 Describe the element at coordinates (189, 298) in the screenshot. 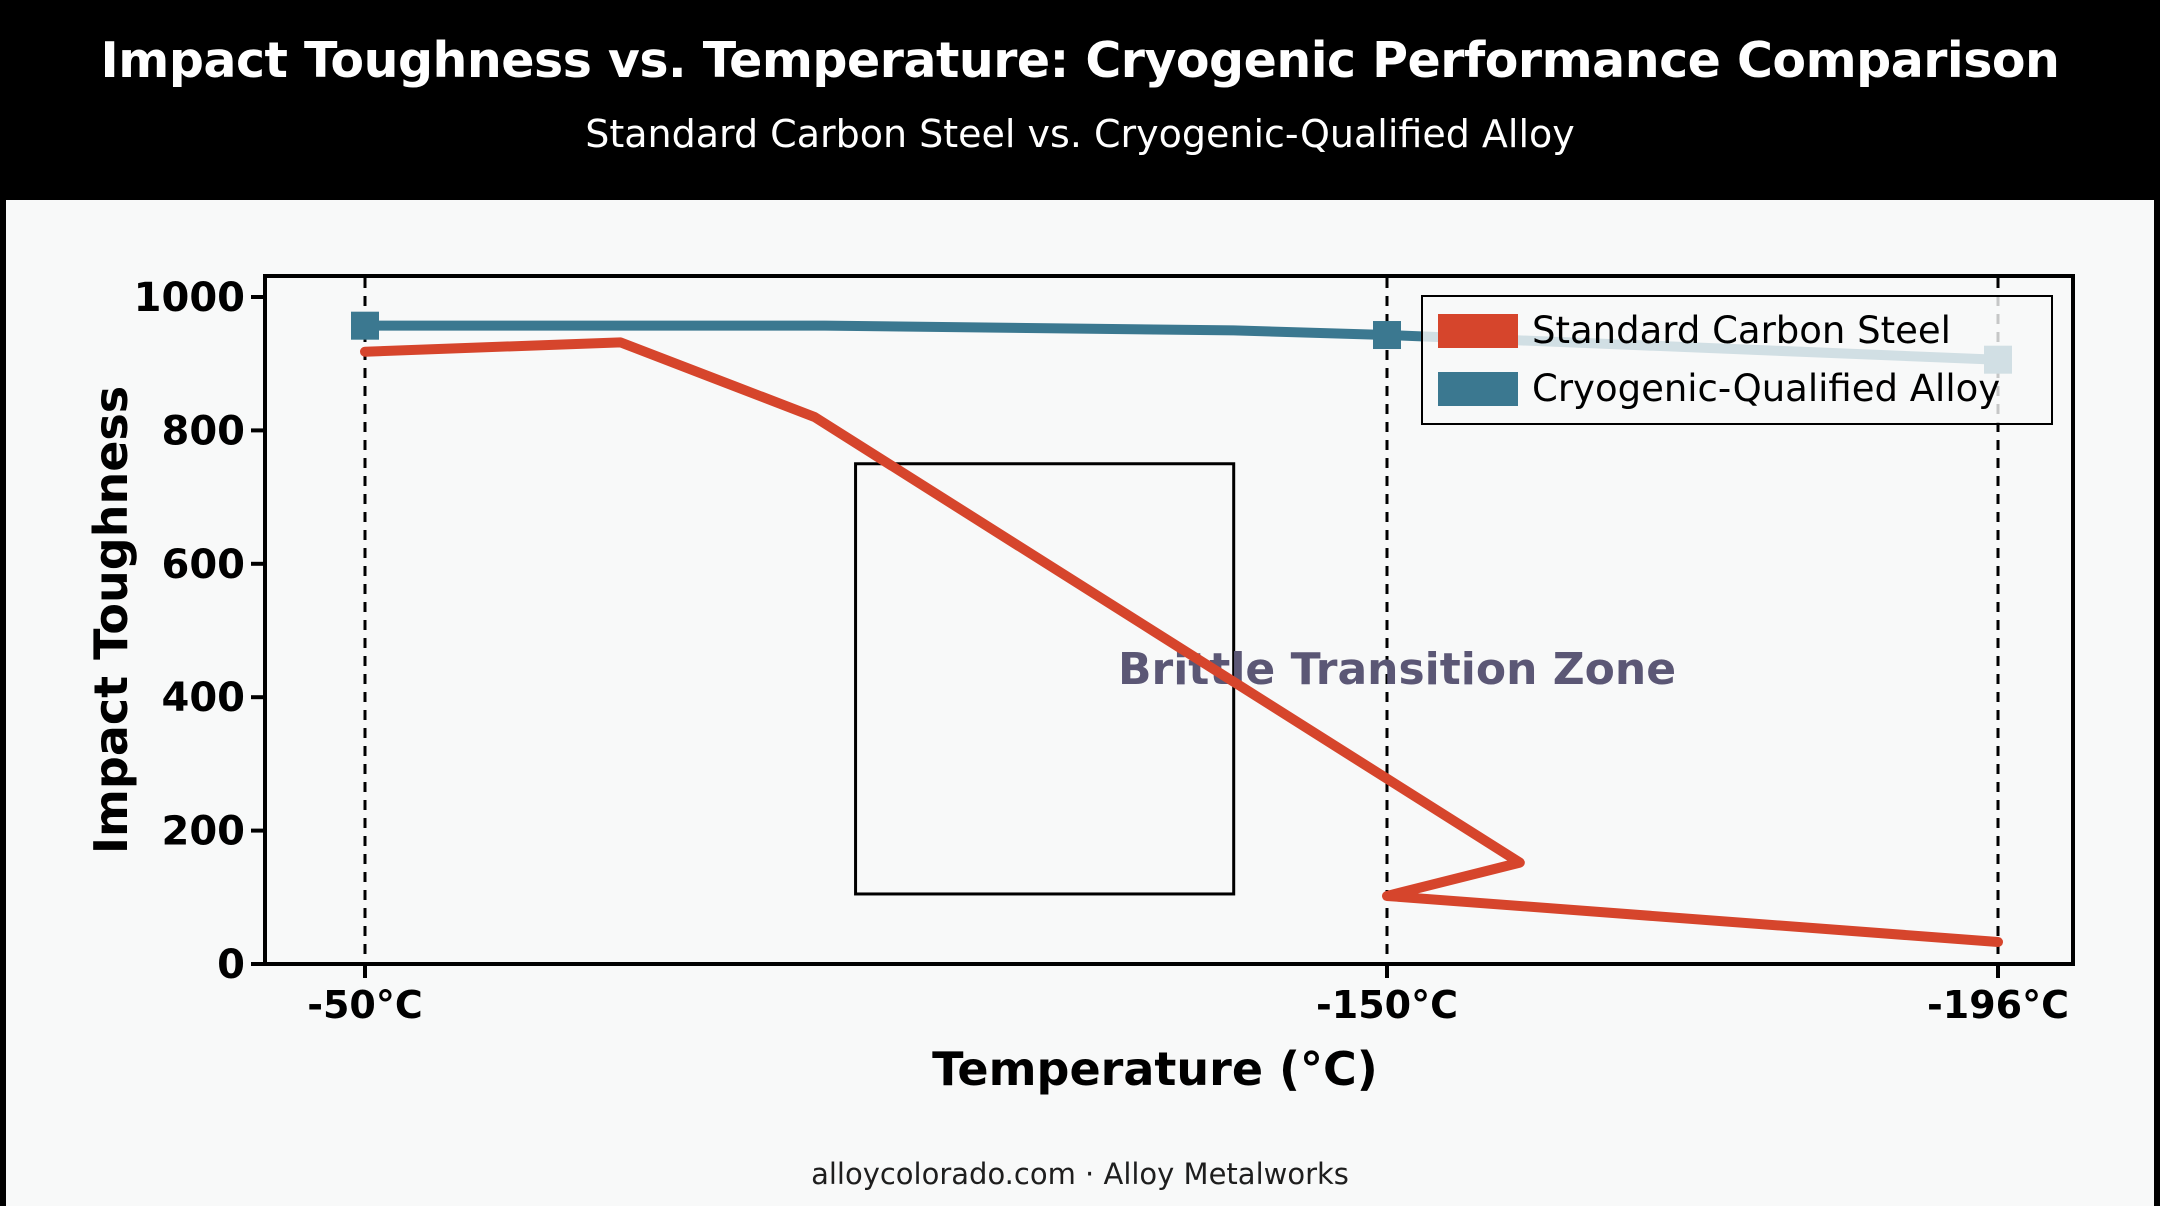

I see `y-tick-label: 1000` at that location.